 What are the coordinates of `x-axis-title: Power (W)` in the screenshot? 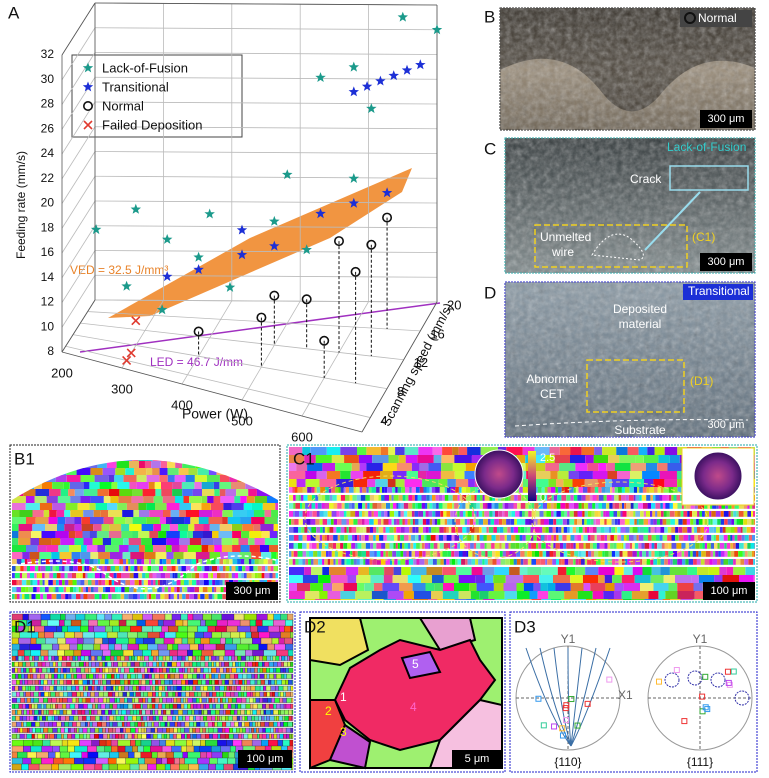 It's located at (215, 414).